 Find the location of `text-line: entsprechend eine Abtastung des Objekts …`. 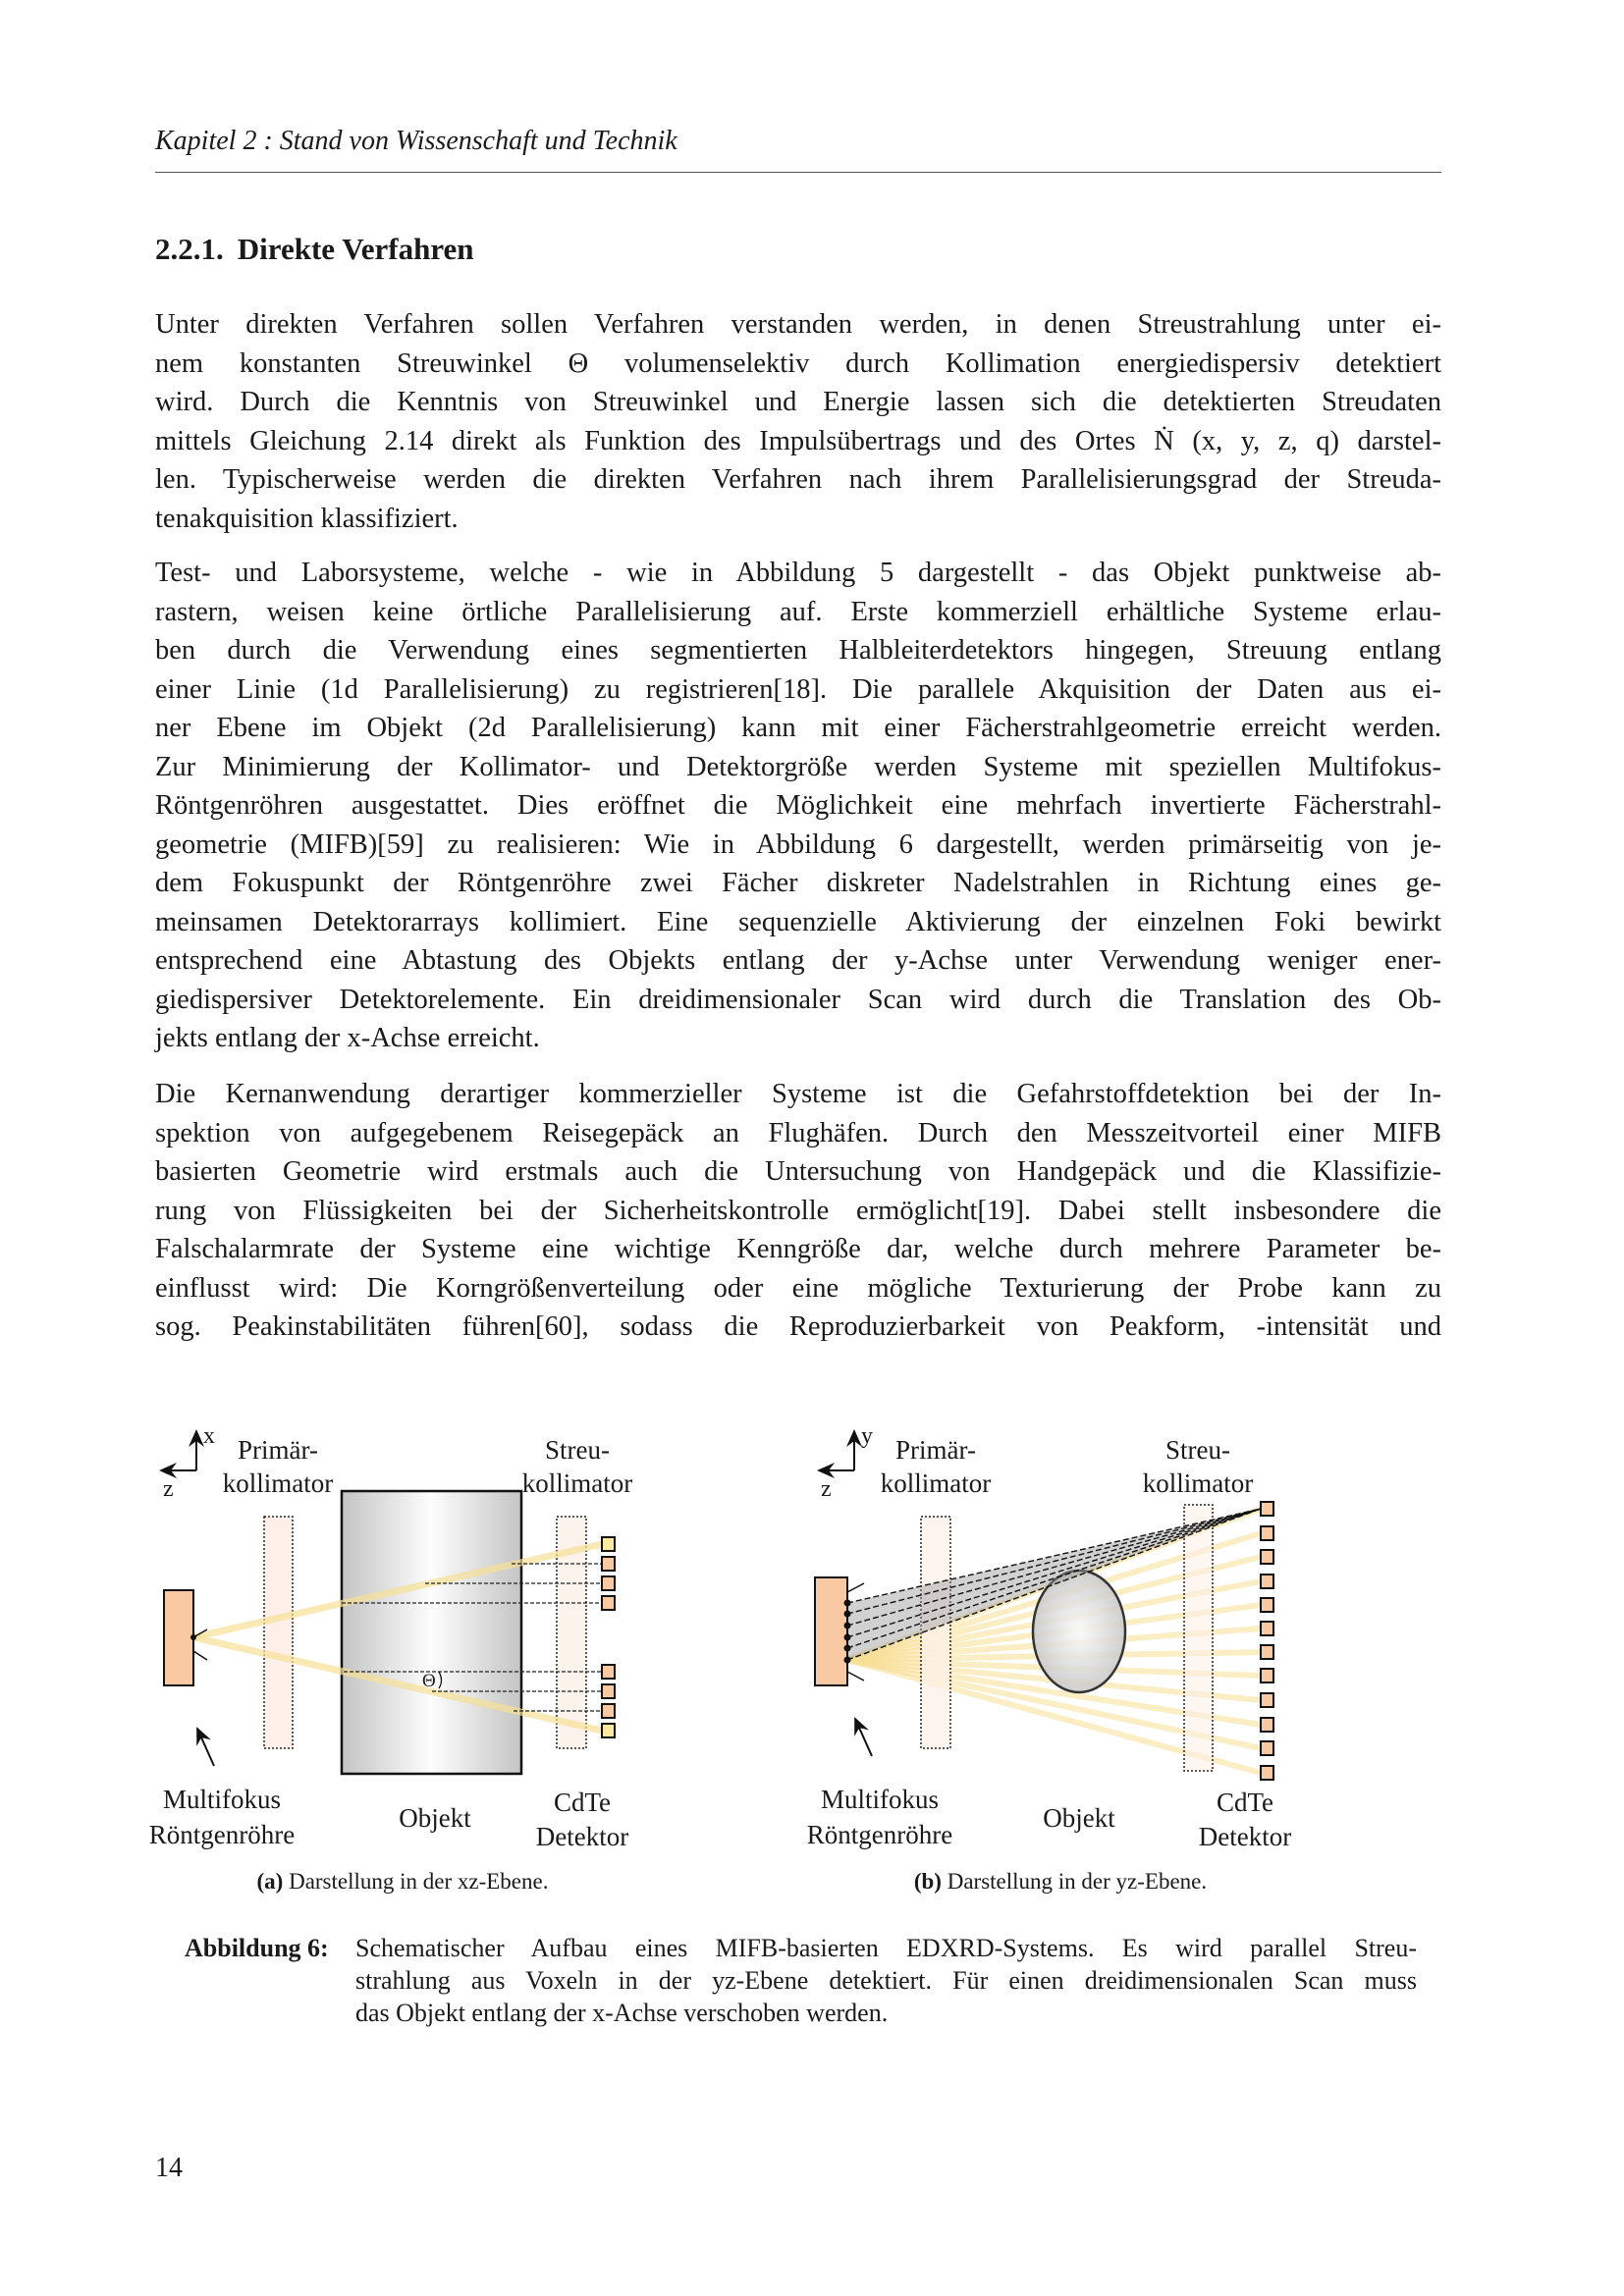

text-line: entsprechend eine Abtastung des Objekts … is located at coordinates (798, 961).